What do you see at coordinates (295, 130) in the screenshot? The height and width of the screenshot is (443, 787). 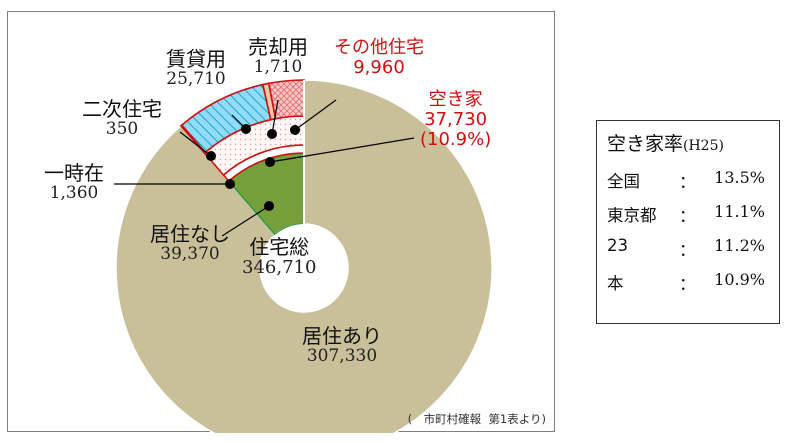 I see `leader-dot-sonota` at bounding box center [295, 130].